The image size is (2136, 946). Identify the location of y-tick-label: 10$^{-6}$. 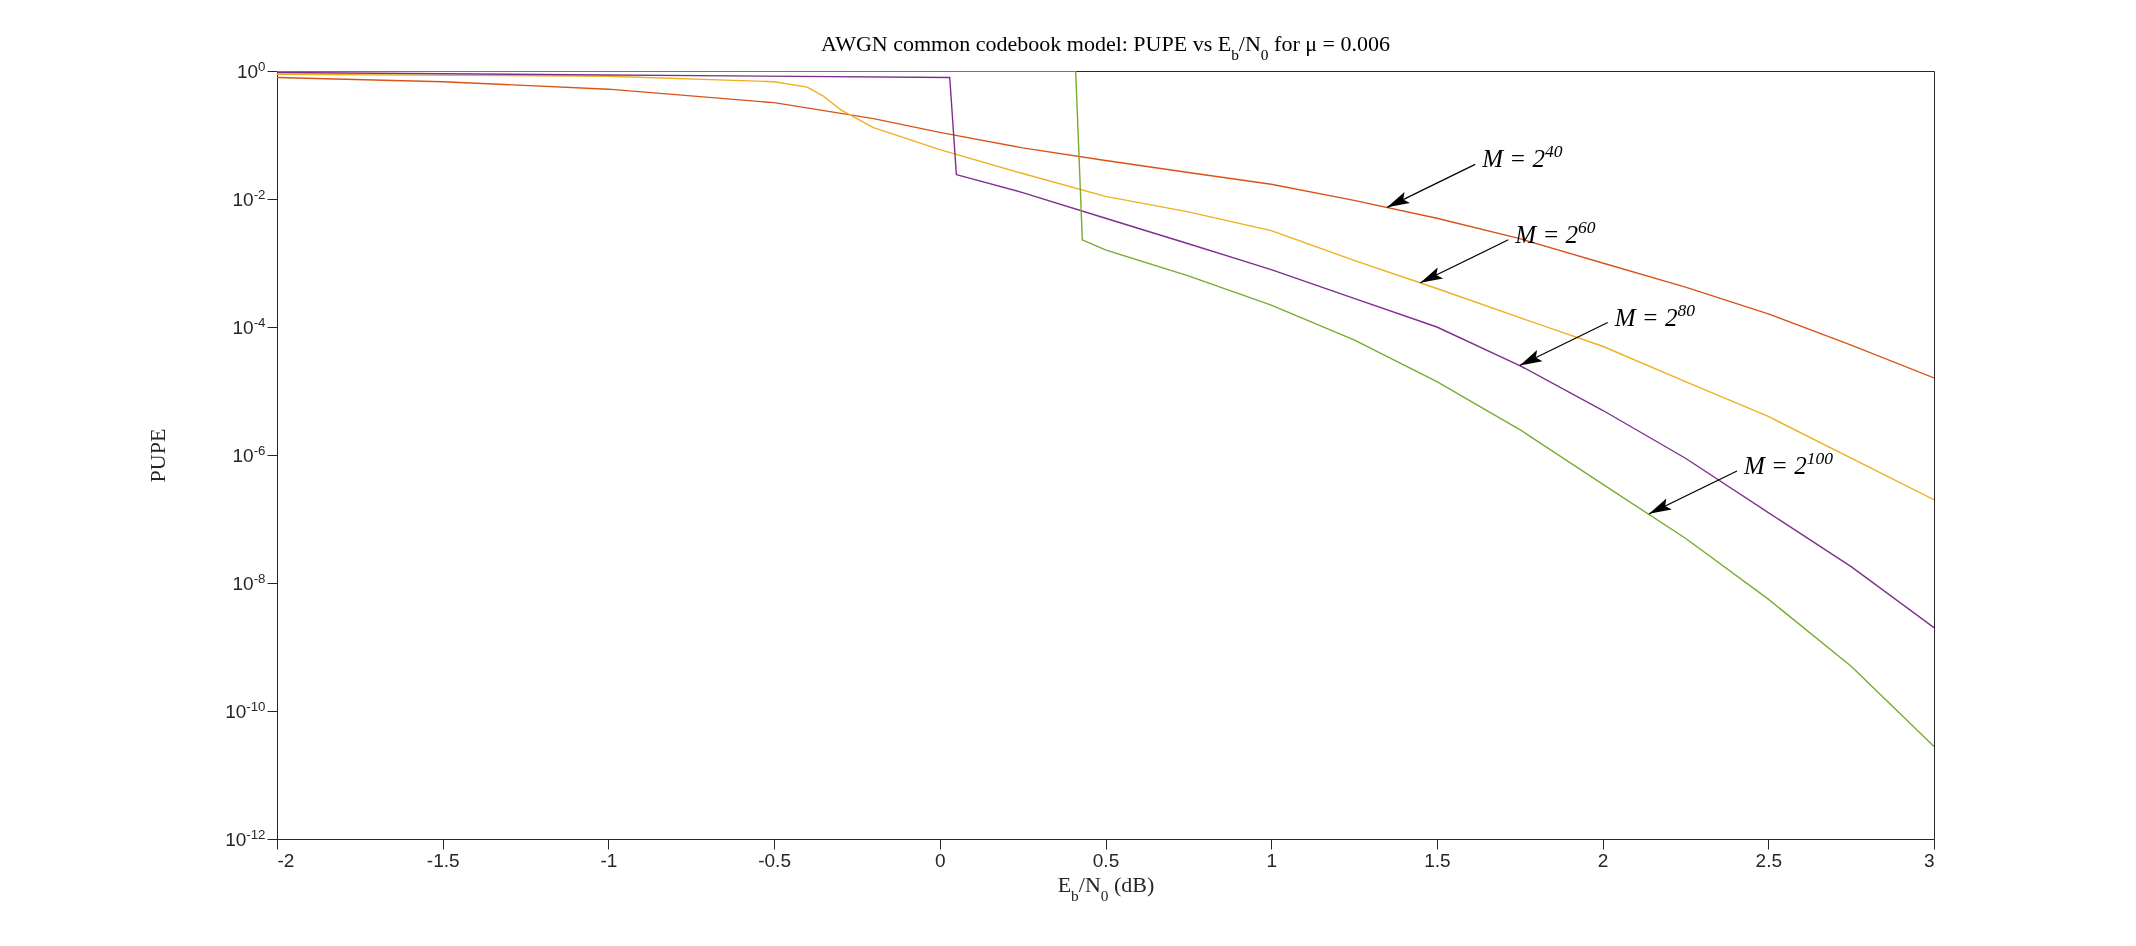
(249, 454).